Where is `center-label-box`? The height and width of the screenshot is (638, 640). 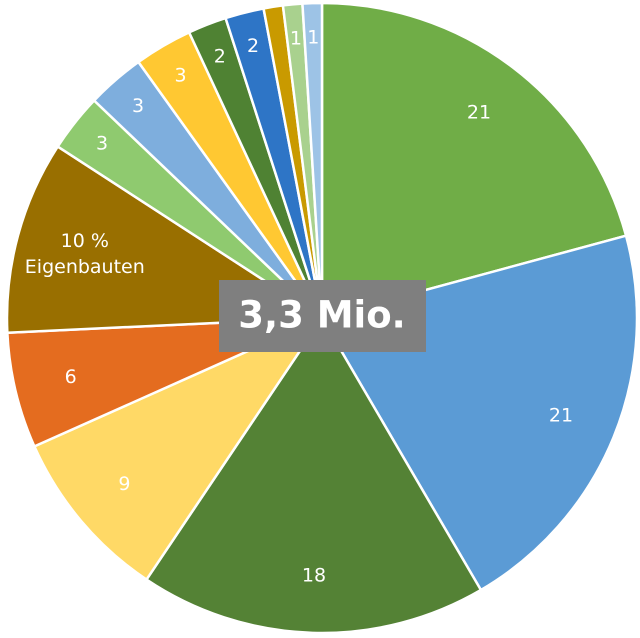
center-label-box is located at coordinates (322, 316).